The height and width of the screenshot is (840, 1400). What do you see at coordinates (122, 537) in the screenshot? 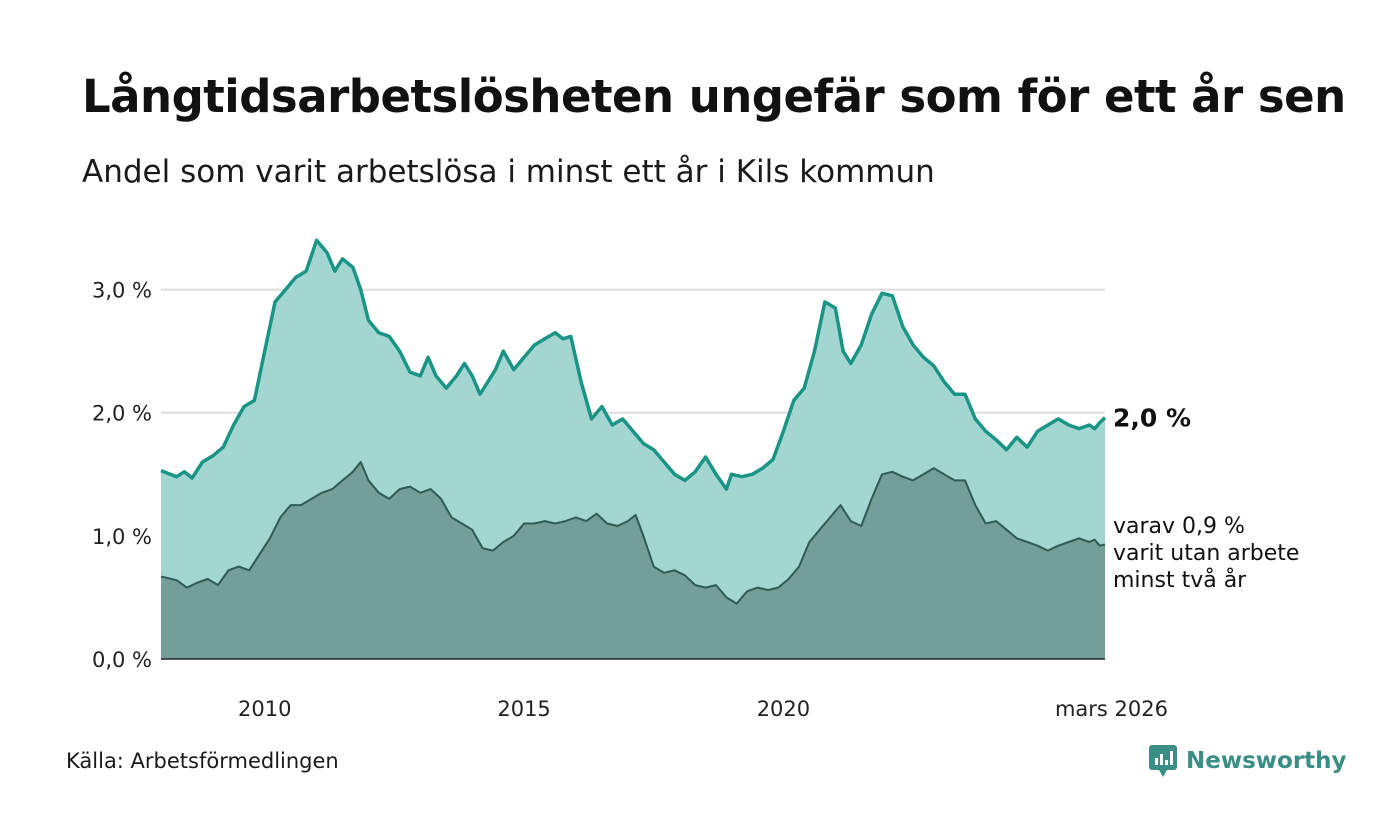
I see `y-tick-label: 1,0 %` at bounding box center [122, 537].